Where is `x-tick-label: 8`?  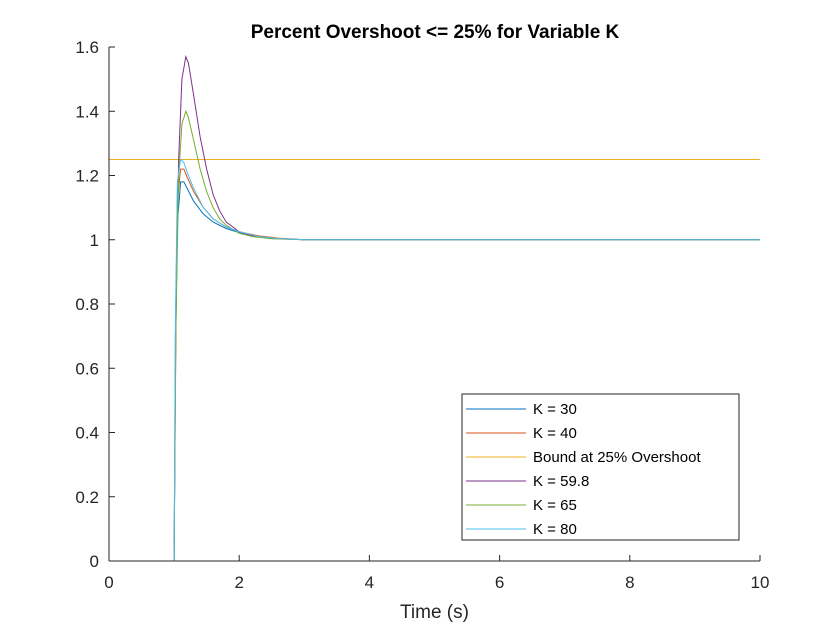 x-tick-label: 8 is located at coordinates (629, 582).